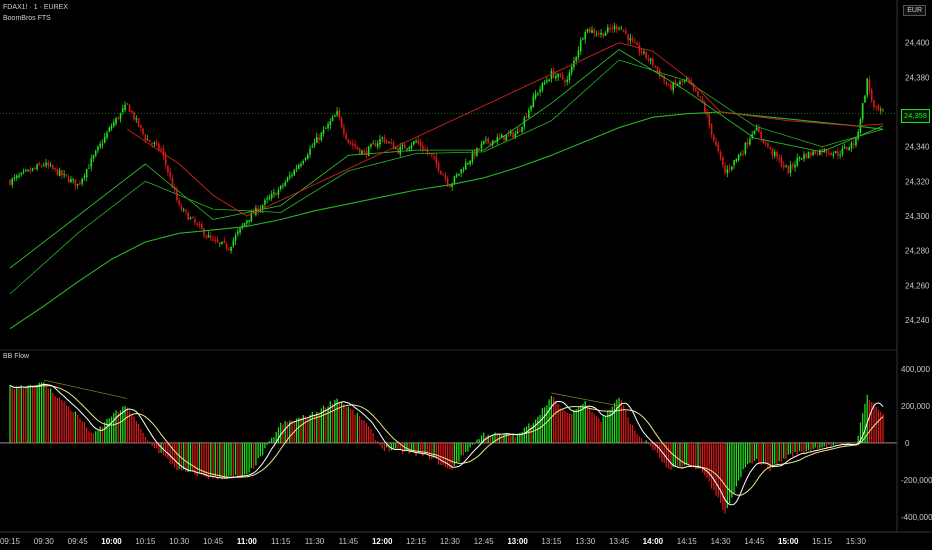 Image resolution: width=932 pixels, height=550 pixels. I want to click on time-tick-label: 10:15, so click(145, 541).